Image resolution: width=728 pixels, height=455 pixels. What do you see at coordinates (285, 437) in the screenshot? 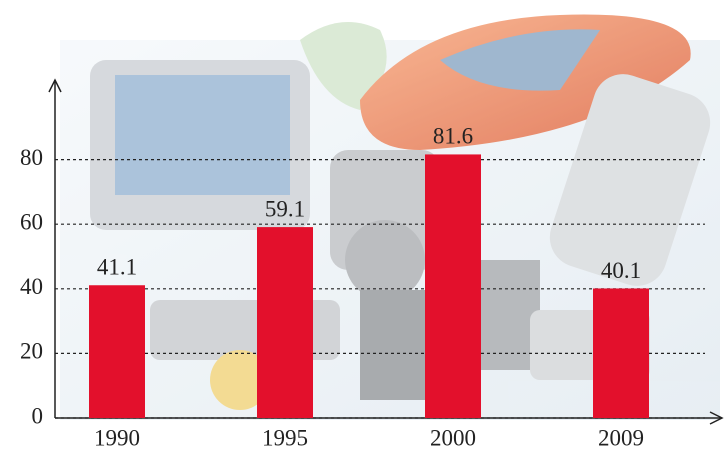
I see `x-tick-label: 1995` at bounding box center [285, 437].